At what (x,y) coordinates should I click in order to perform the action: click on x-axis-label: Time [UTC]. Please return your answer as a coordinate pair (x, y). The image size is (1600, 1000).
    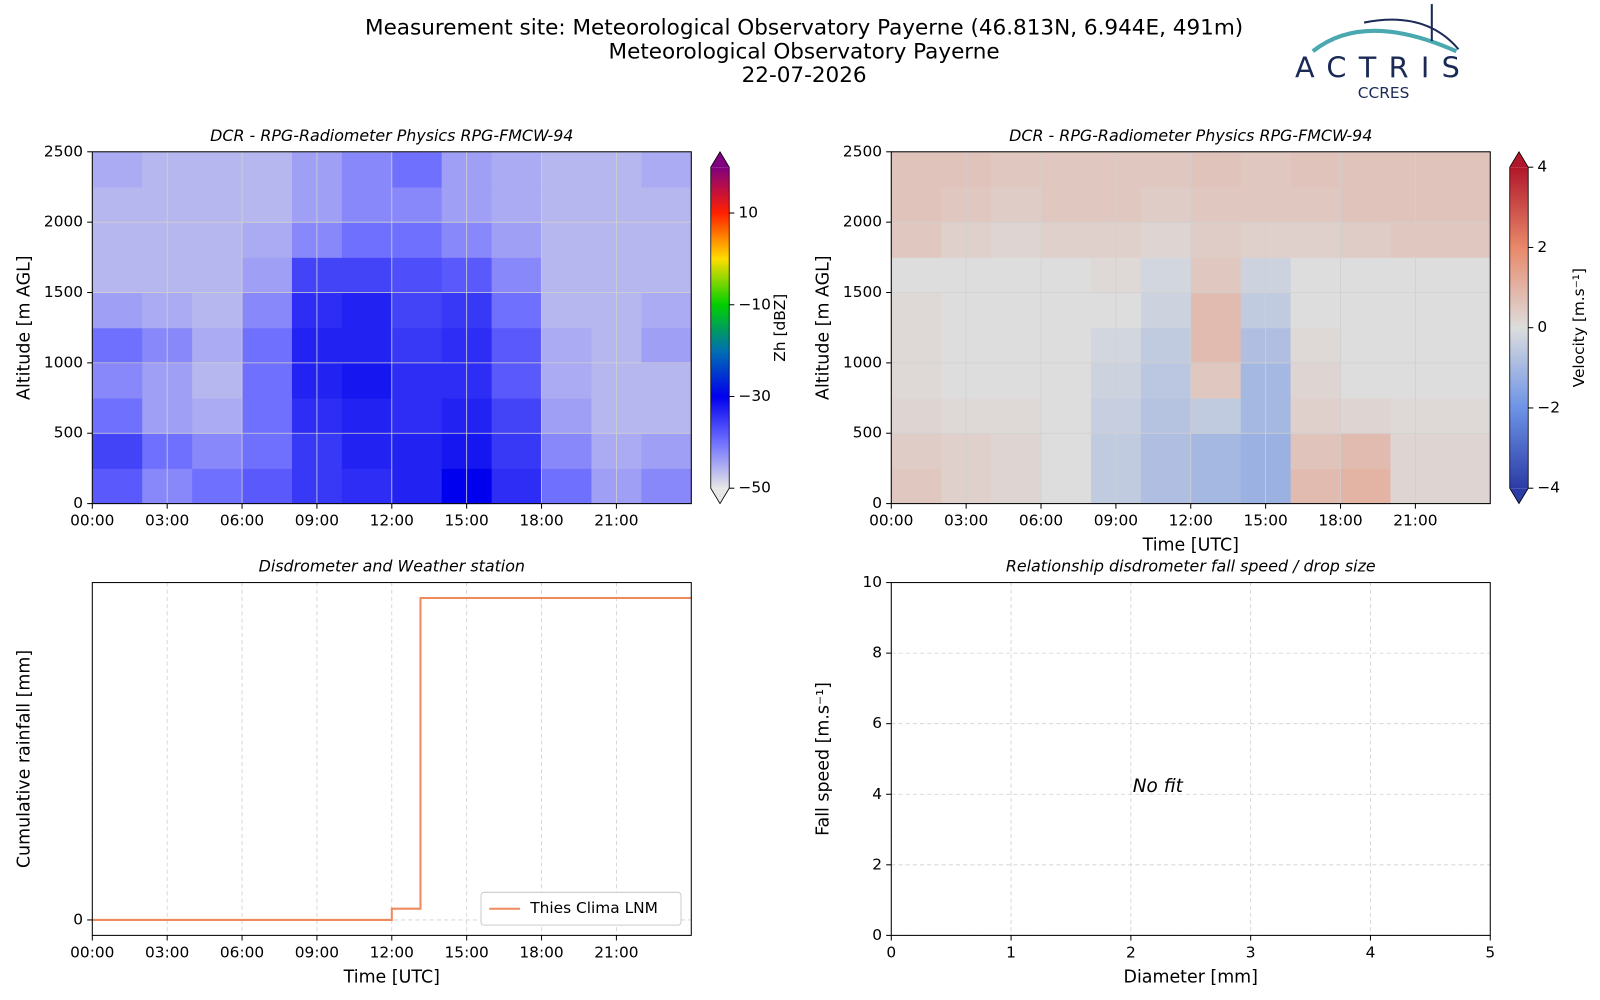
    Looking at the image, I should click on (1190, 546).